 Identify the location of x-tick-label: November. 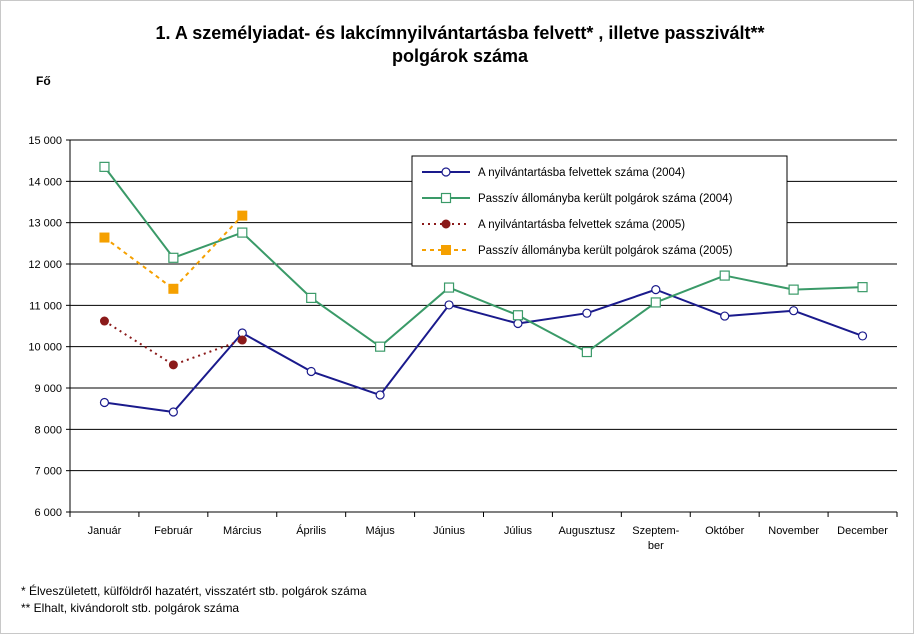
(793, 531).